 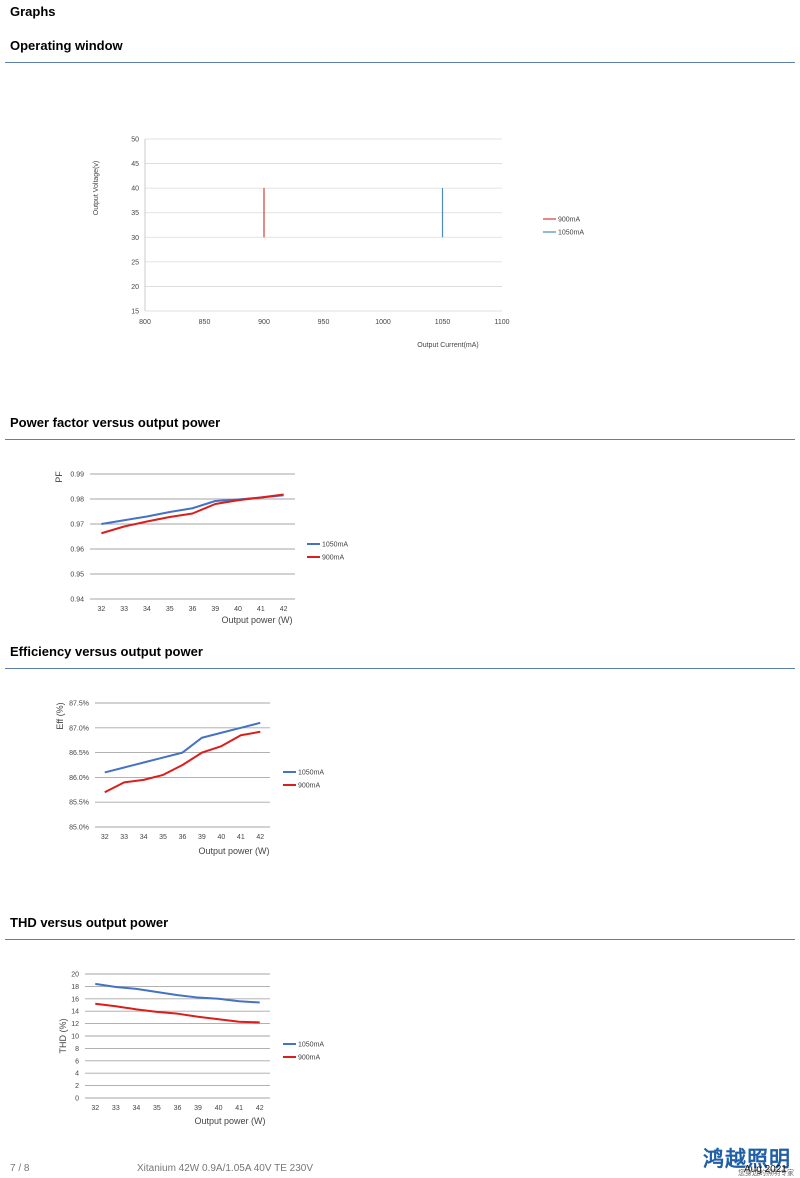 I want to click on y-tick-label: 35, so click(x=135, y=213).